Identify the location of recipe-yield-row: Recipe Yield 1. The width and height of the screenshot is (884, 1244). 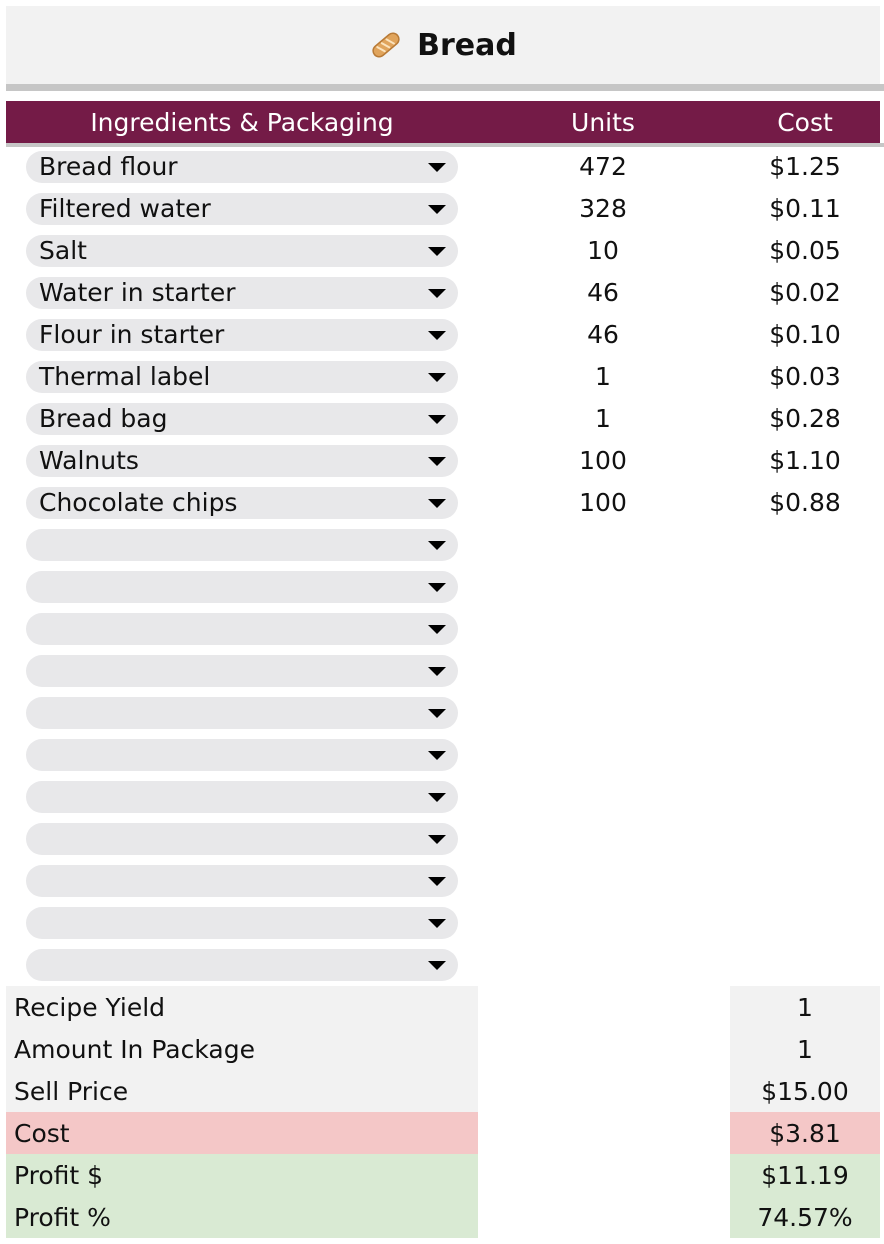
(442, 1007).